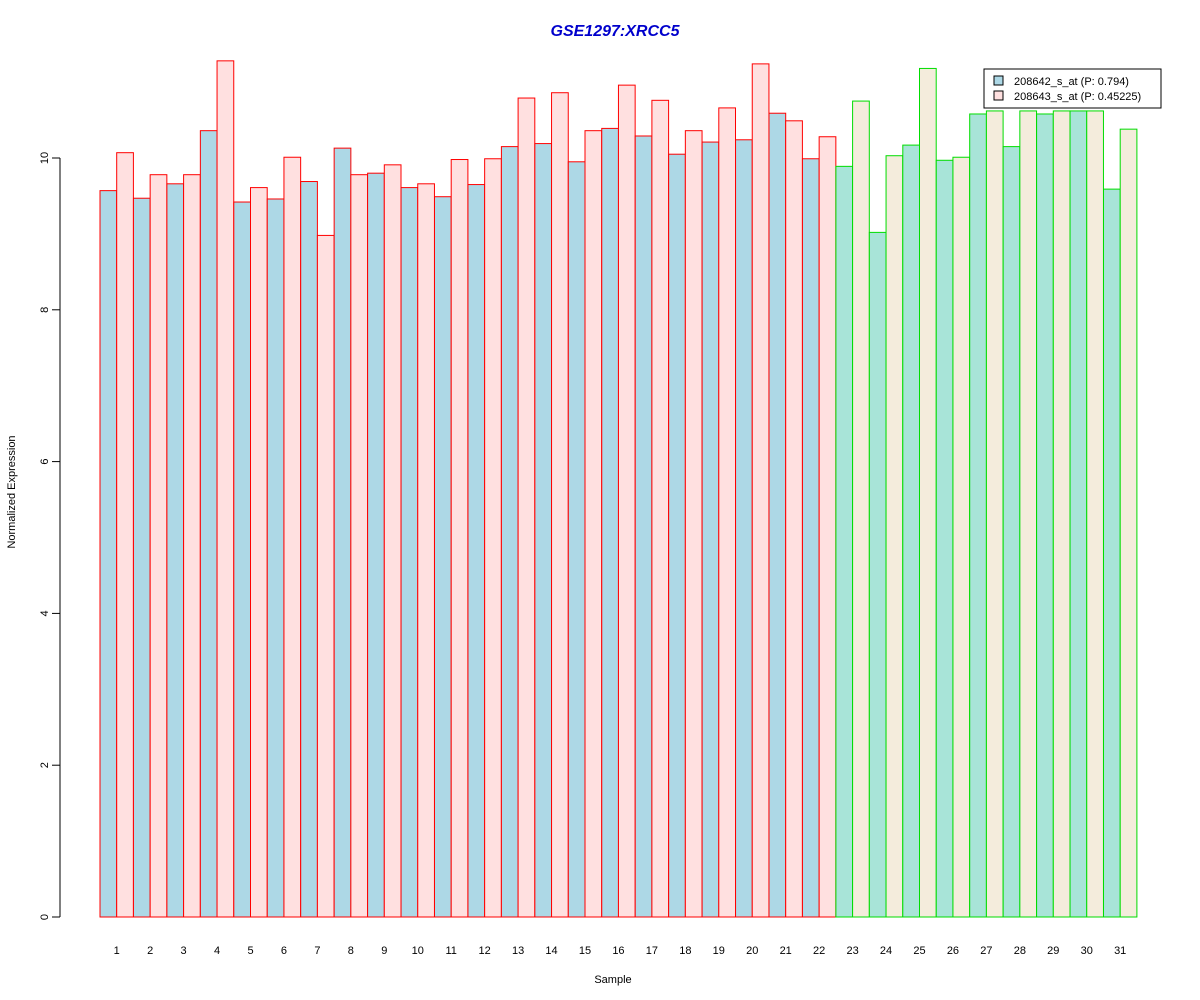  What do you see at coordinates (45, 765) in the screenshot?
I see `y-tick-label: 2` at bounding box center [45, 765].